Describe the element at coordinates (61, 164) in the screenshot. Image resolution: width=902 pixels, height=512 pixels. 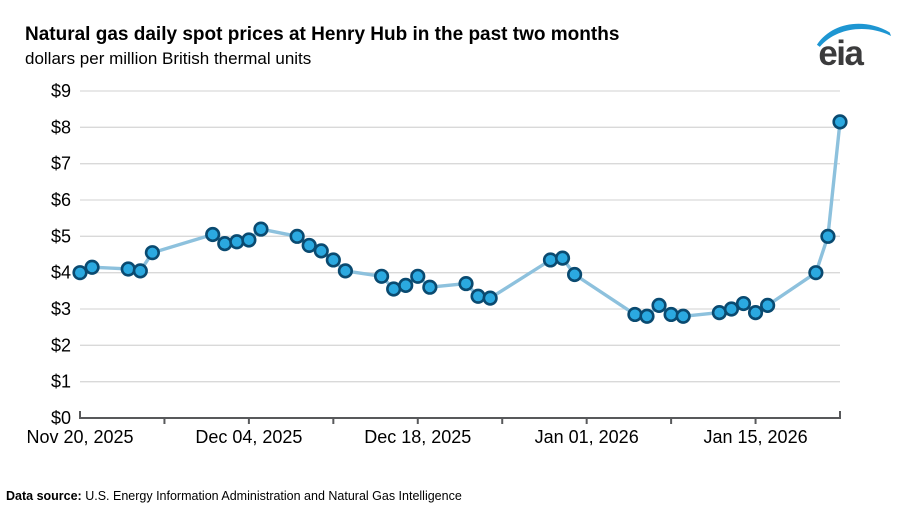
I see `y-tick-label: $7` at that location.